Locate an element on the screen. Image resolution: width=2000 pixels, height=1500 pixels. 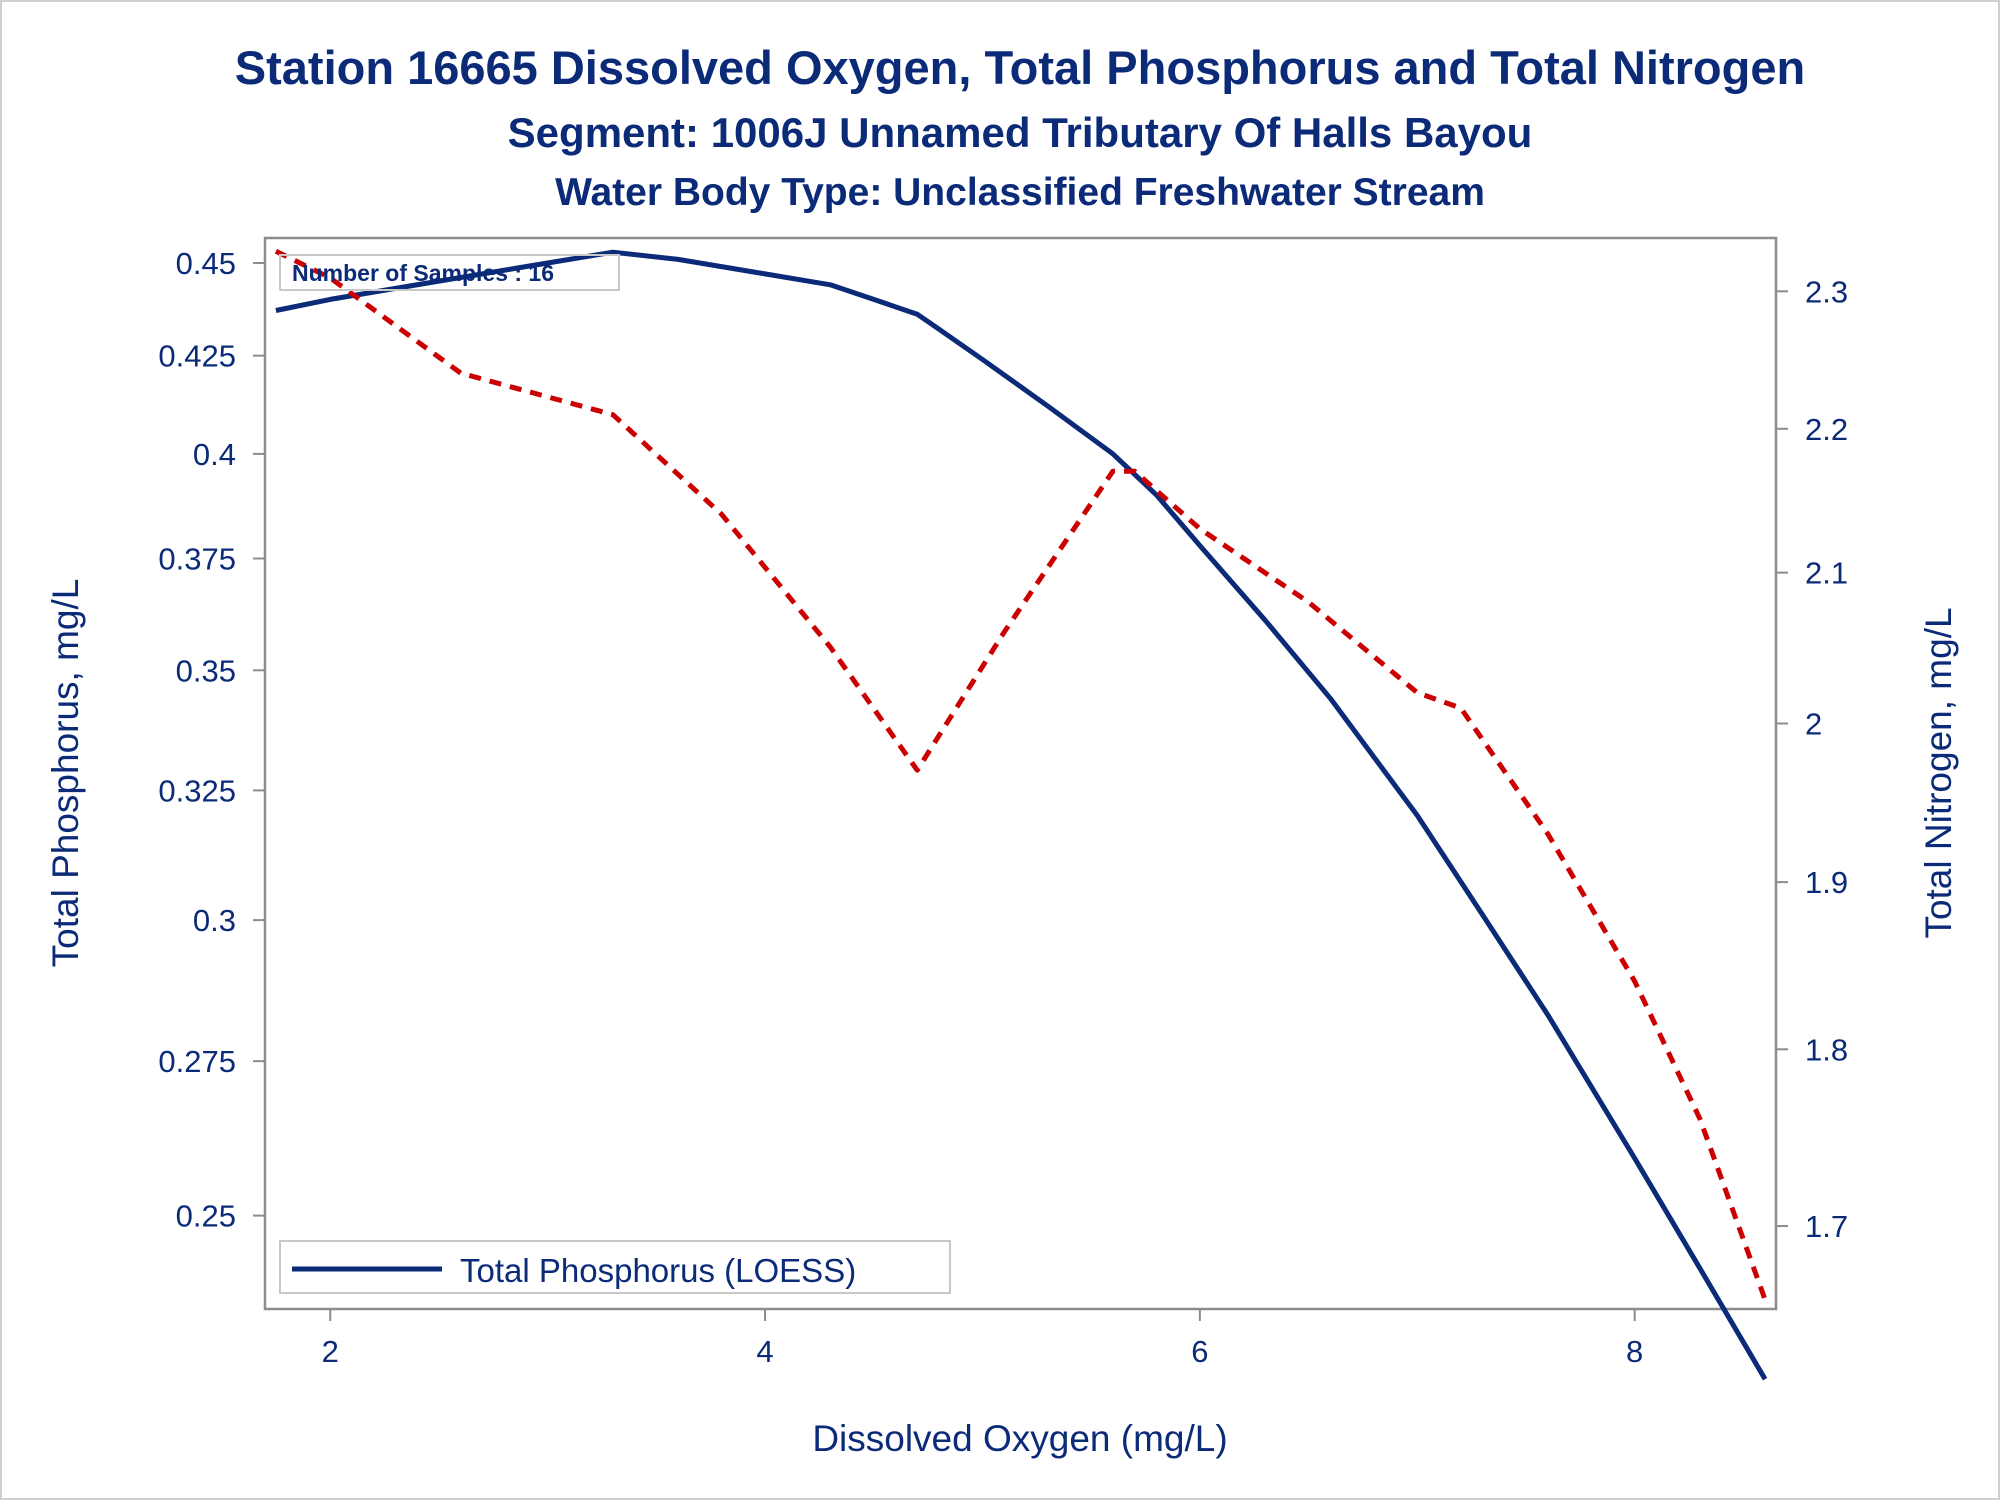
y-right-tick-label: 1.8 is located at coordinates (1826, 1049).